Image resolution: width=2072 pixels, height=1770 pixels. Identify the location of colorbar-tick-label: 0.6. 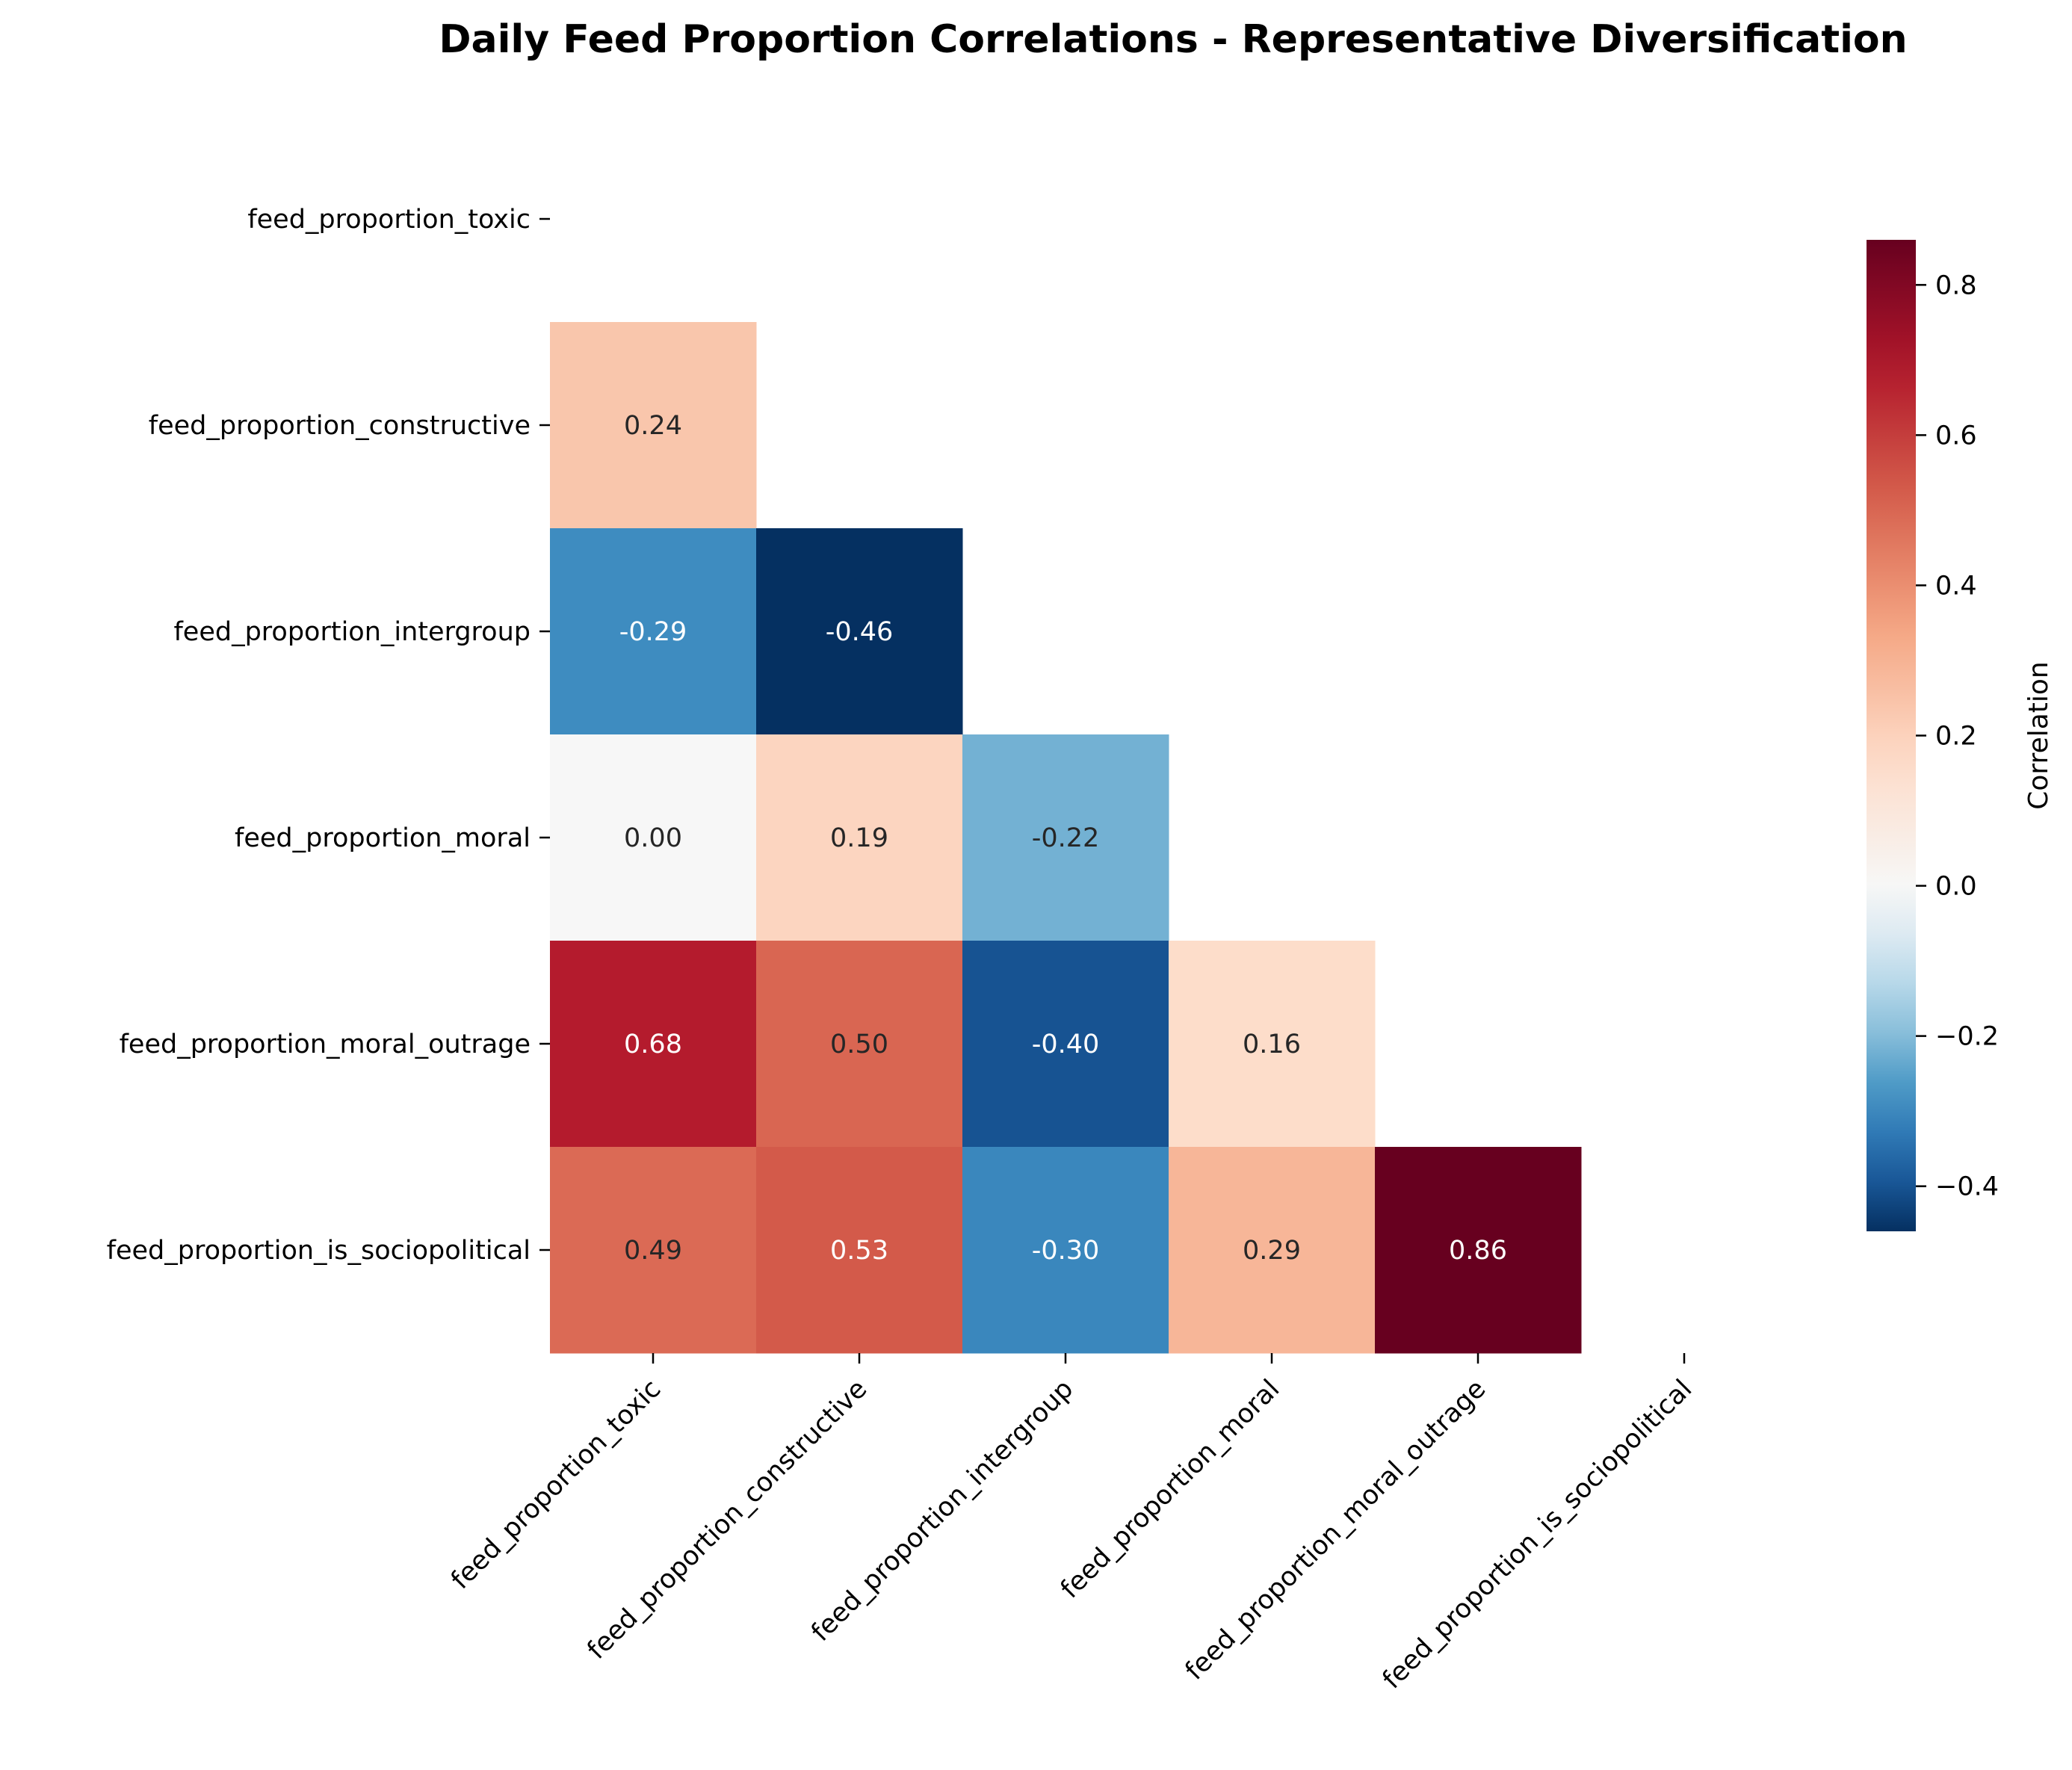
(1956, 436).